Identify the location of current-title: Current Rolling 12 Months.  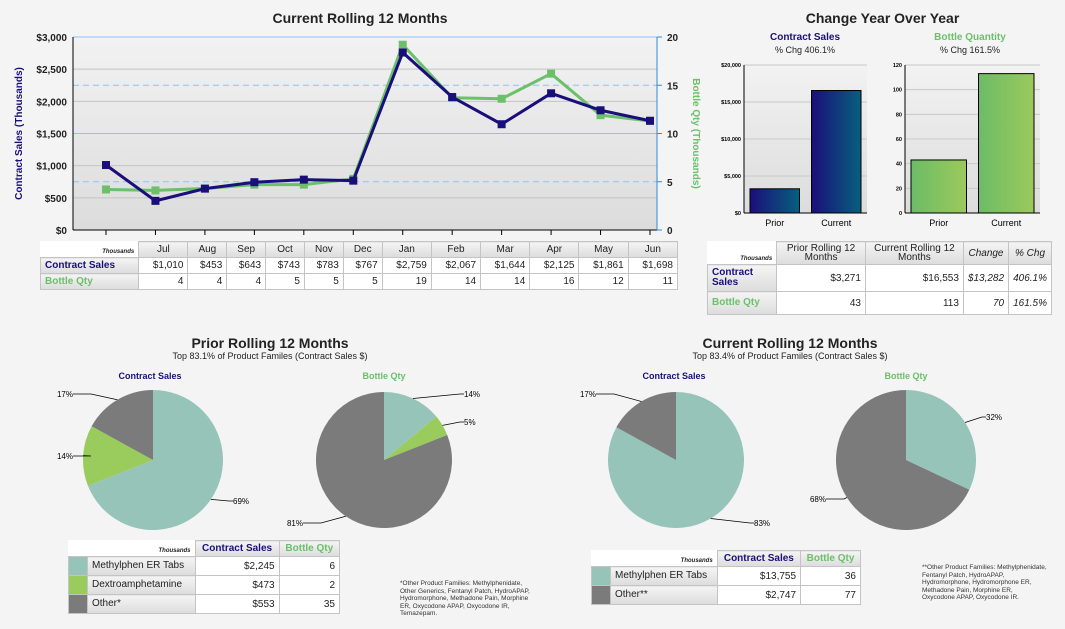
(790, 343).